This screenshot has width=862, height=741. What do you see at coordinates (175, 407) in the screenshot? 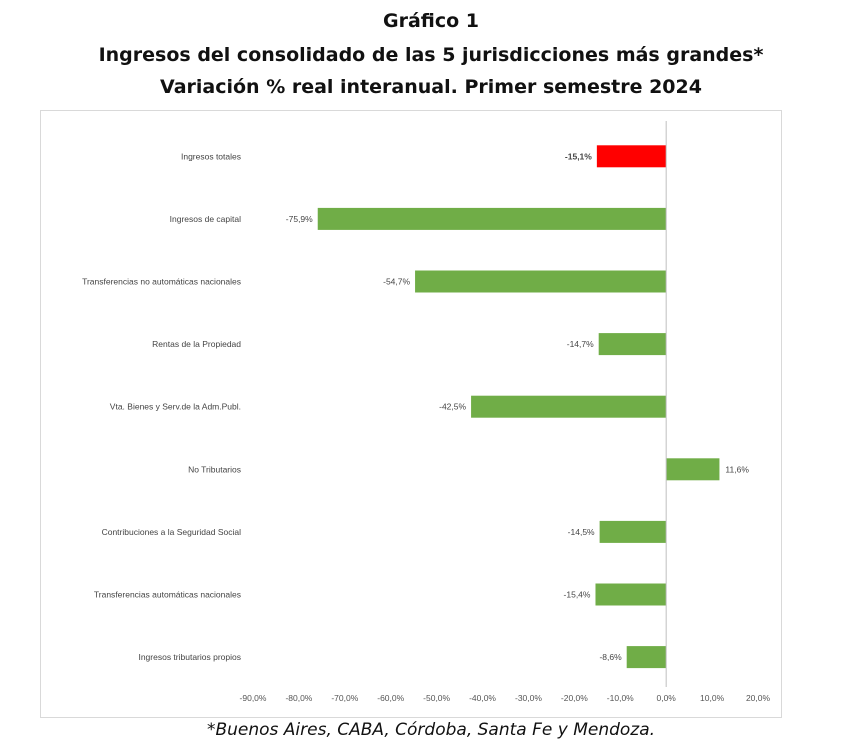
I see `category-label: Vta. Bienes y Serv.de la Adm.Publ.` at bounding box center [175, 407].